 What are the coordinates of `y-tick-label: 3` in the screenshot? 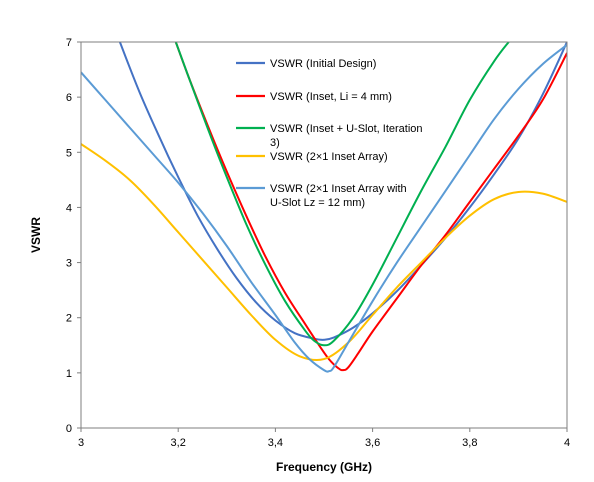 It's located at (69, 264).